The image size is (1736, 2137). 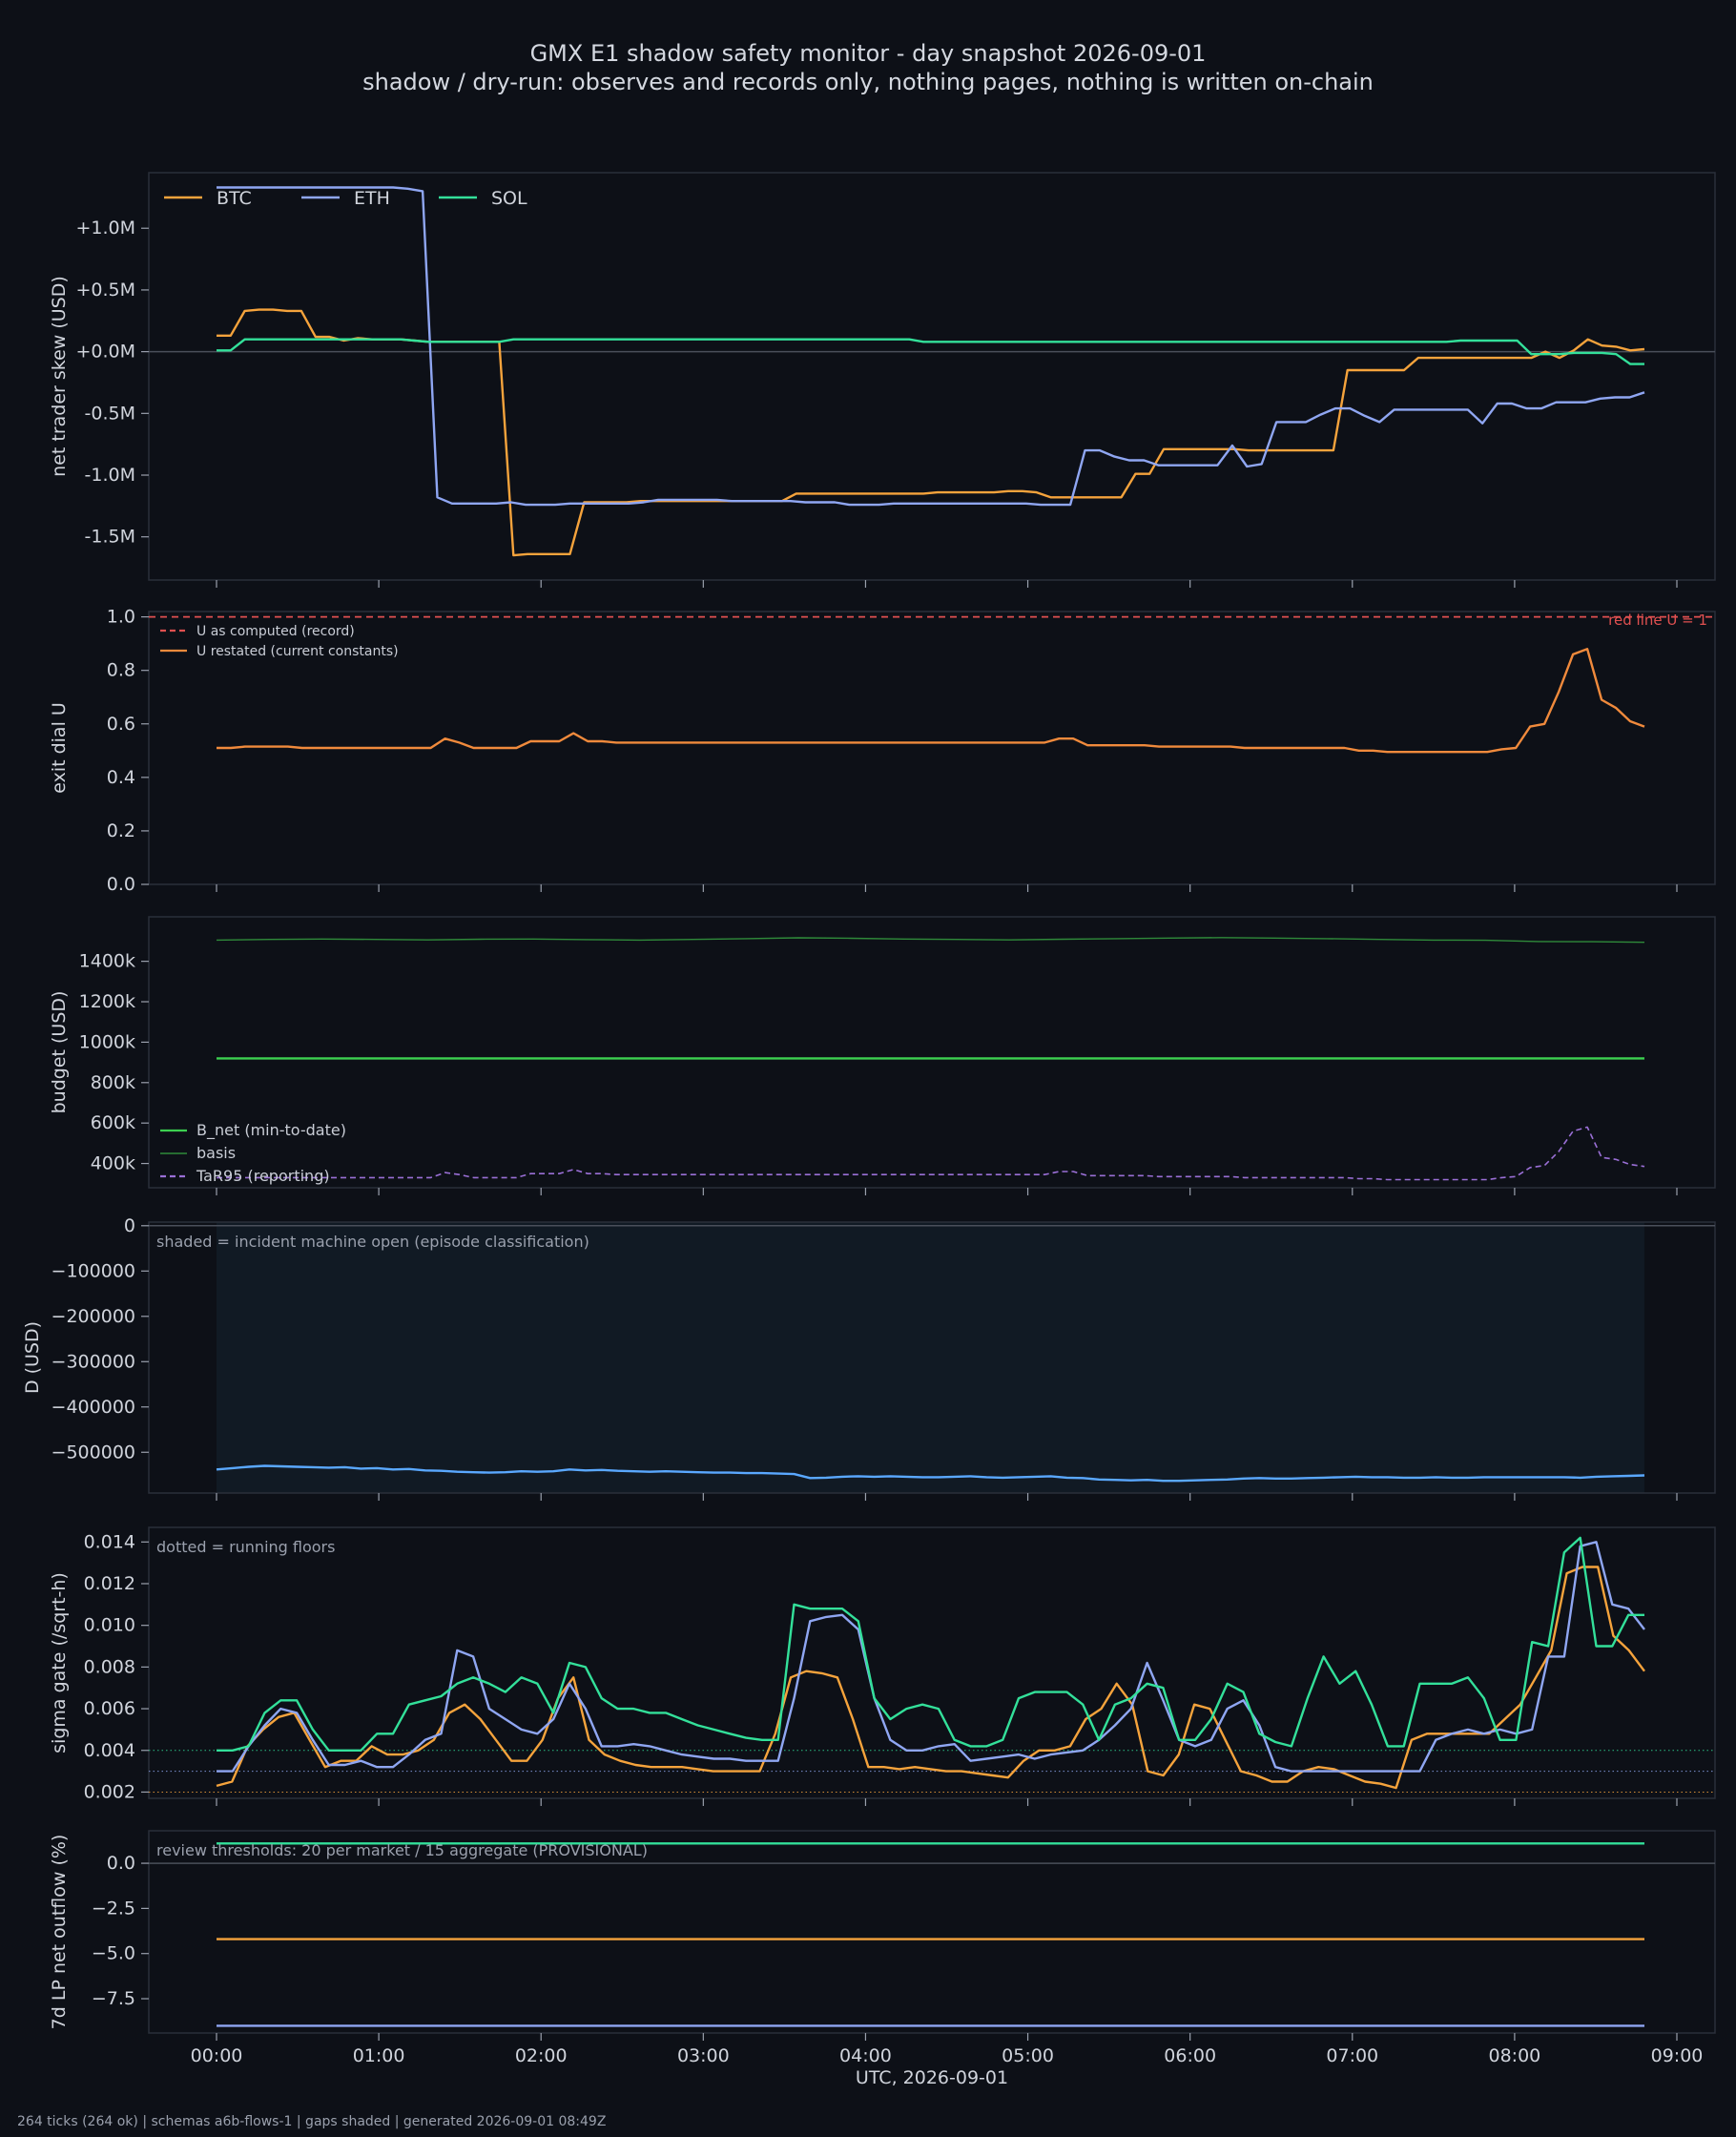 I want to click on x-tick-label: 00:00, so click(x=217, y=2055).